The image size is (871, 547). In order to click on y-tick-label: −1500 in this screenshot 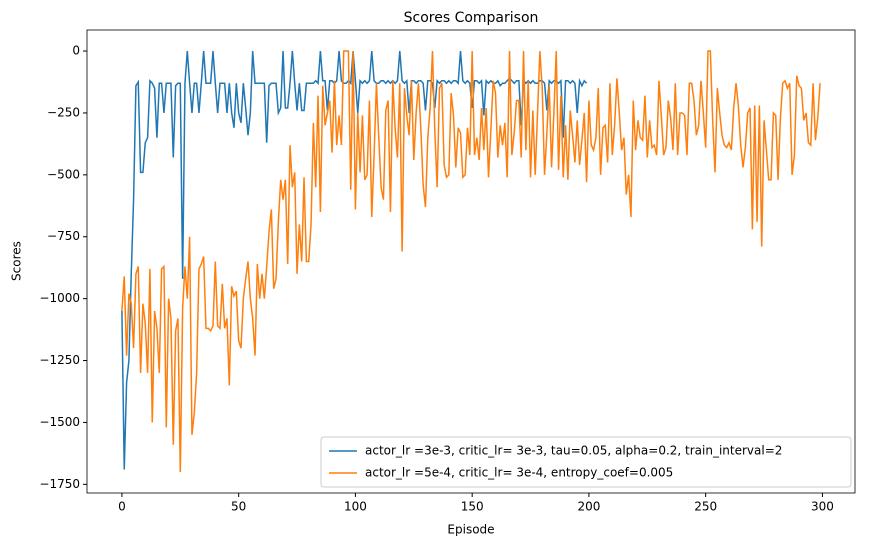, I will do `click(59, 422)`.